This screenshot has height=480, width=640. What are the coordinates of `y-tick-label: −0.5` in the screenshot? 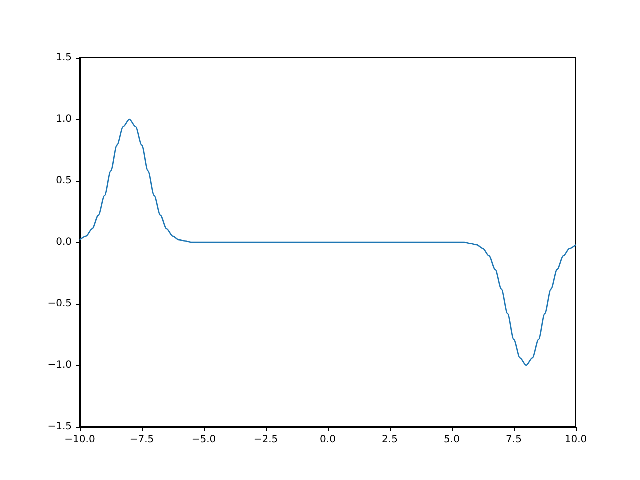 It's located at (60, 304).